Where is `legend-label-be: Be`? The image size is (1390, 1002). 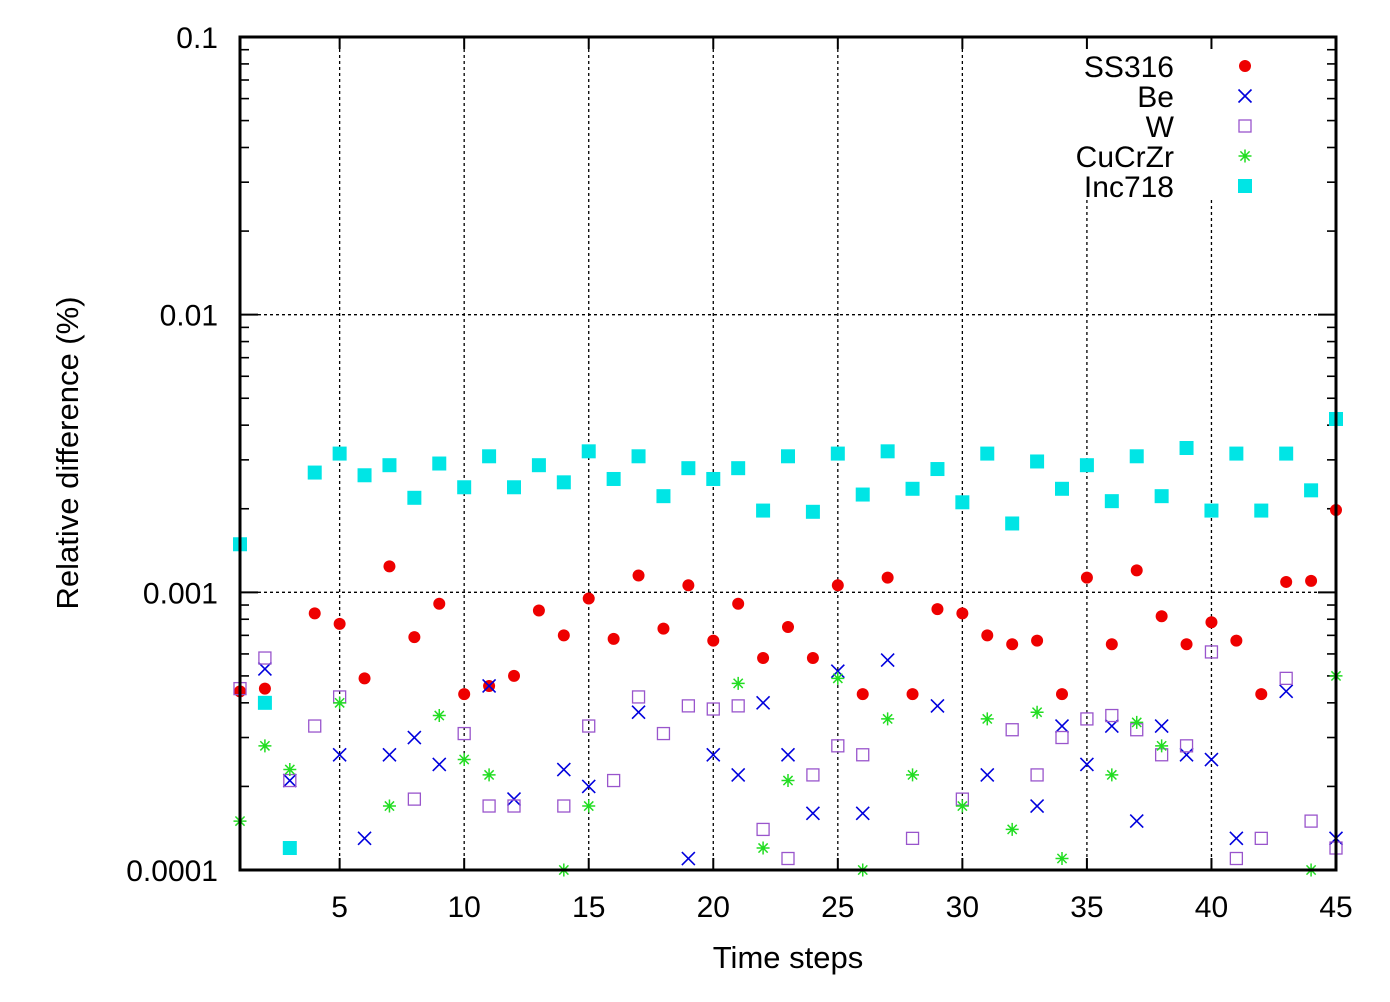 legend-label-be: Be is located at coordinates (1155, 97).